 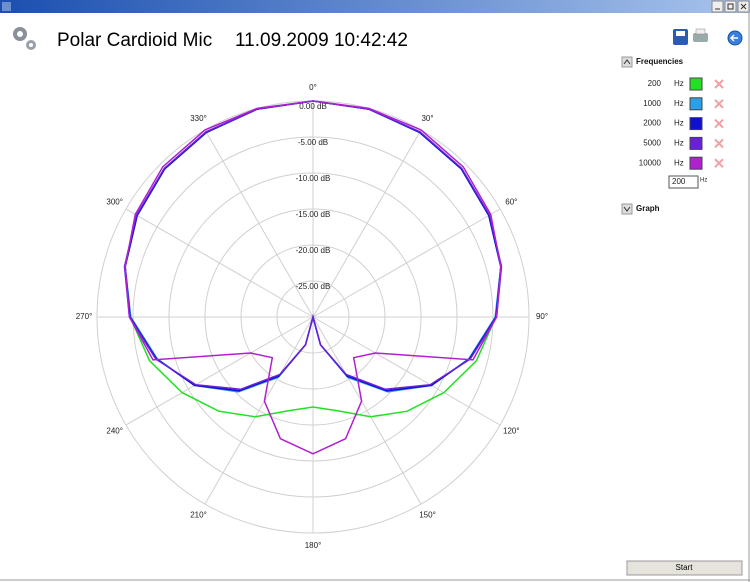 I want to click on radial-tick-label: -5.00 dB, so click(x=313, y=142).